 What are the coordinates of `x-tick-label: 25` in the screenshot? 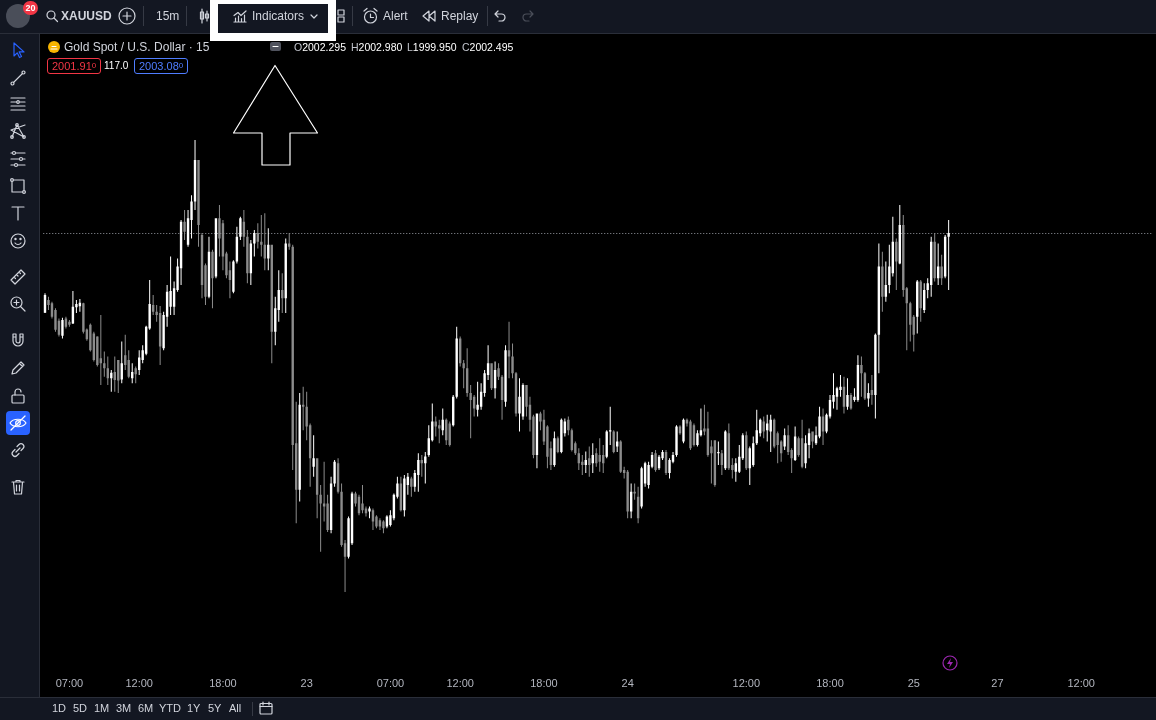 It's located at (913, 682).